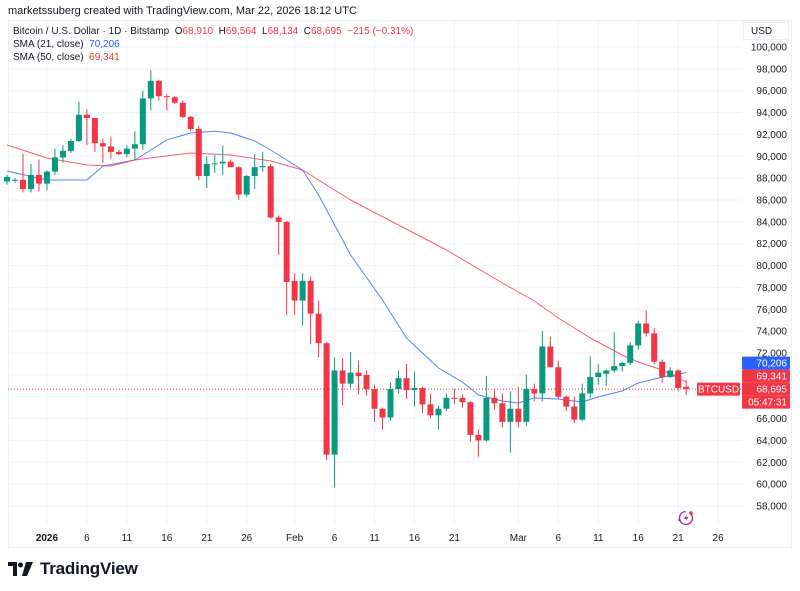 The height and width of the screenshot is (591, 800). Describe the element at coordinates (766, 31) in the screenshot. I see `currency-button: USD` at that location.